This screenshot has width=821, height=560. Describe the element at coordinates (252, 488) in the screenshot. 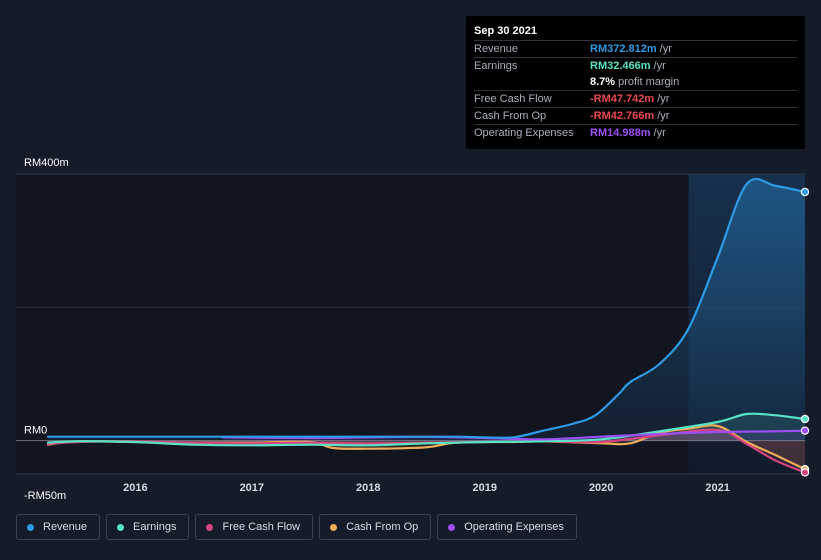

I see `x-axis-label: 2017` at that location.